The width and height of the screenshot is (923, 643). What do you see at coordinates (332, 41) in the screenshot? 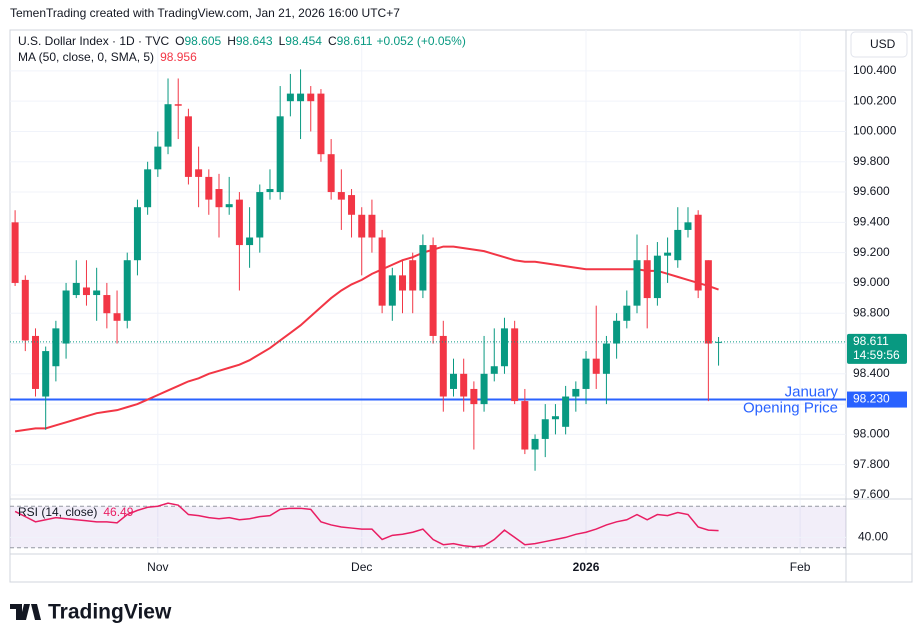
I see `legend-item: C` at bounding box center [332, 41].